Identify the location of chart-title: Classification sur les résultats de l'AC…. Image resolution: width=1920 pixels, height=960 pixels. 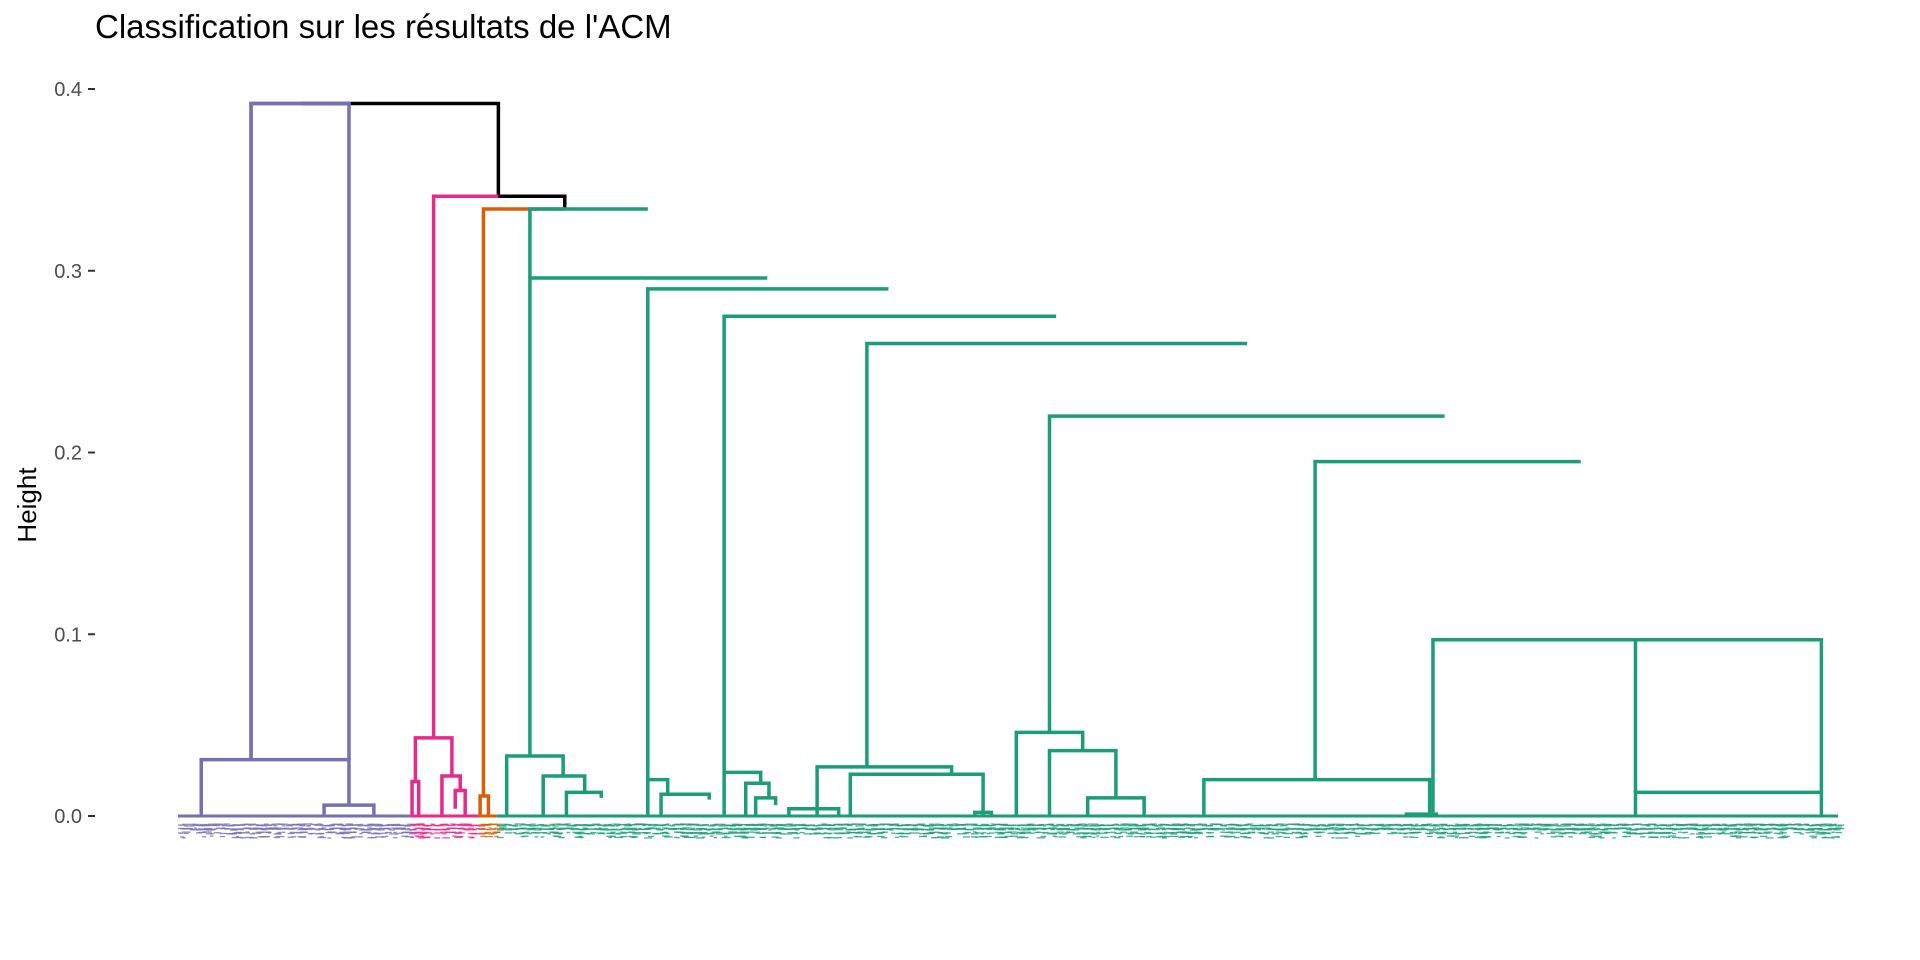
(383, 26).